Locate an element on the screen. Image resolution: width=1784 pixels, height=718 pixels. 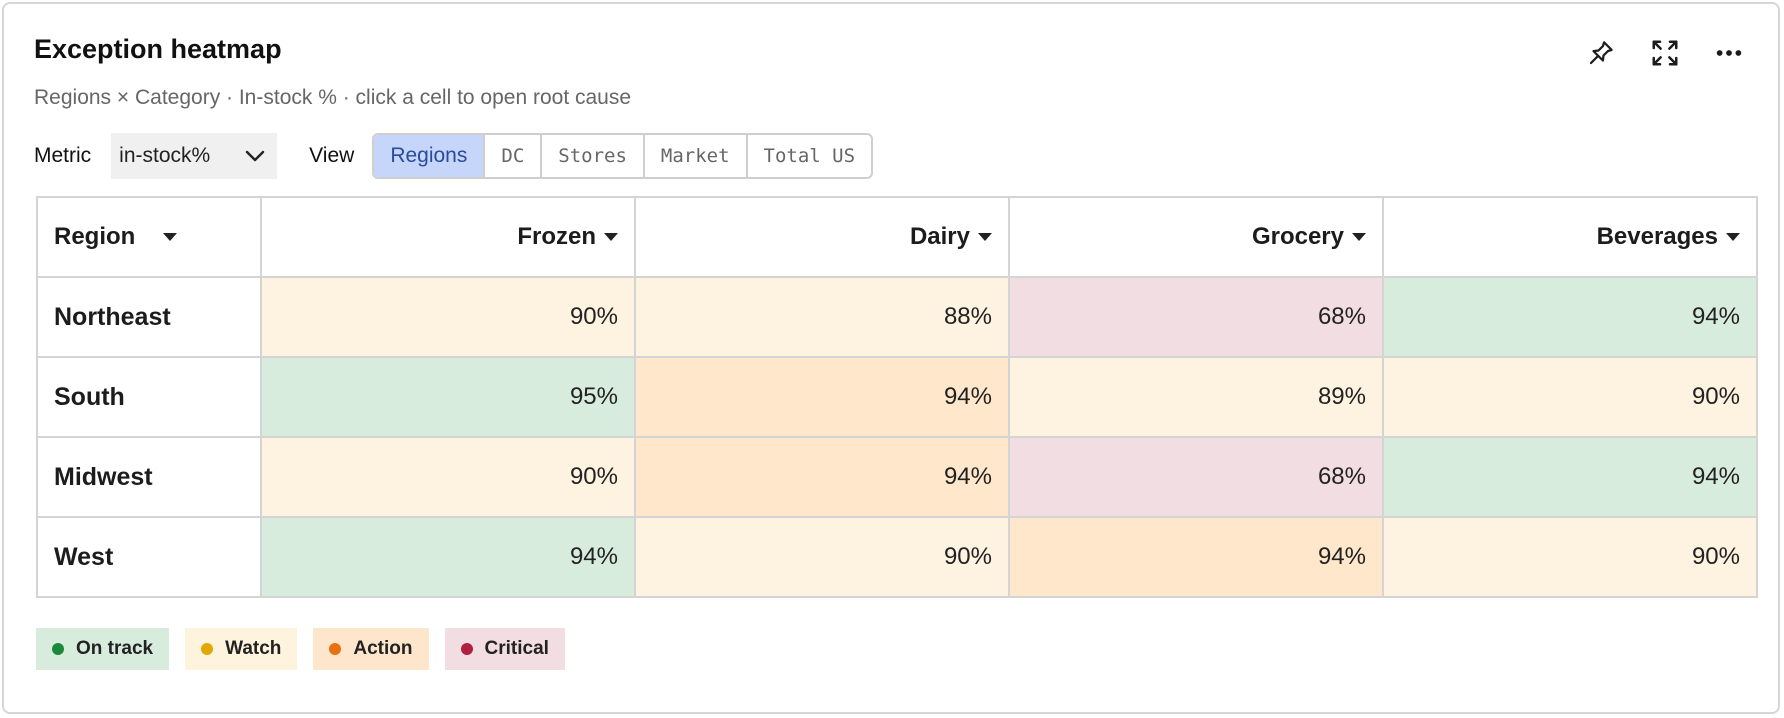
chevron-down-icon is located at coordinates (255, 156).